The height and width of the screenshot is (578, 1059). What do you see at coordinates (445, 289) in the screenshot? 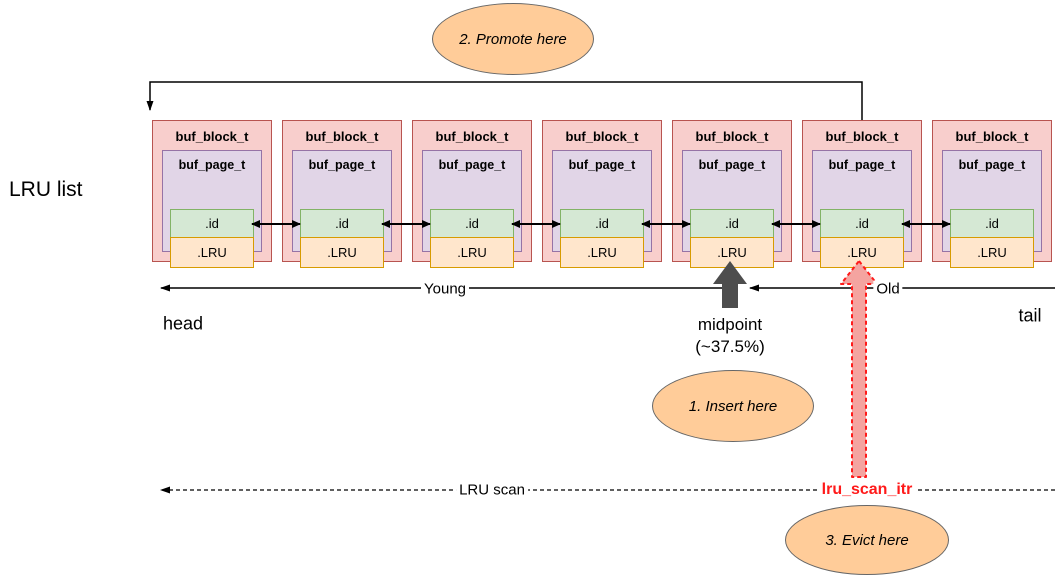
I see `young-label: Young` at bounding box center [445, 289].